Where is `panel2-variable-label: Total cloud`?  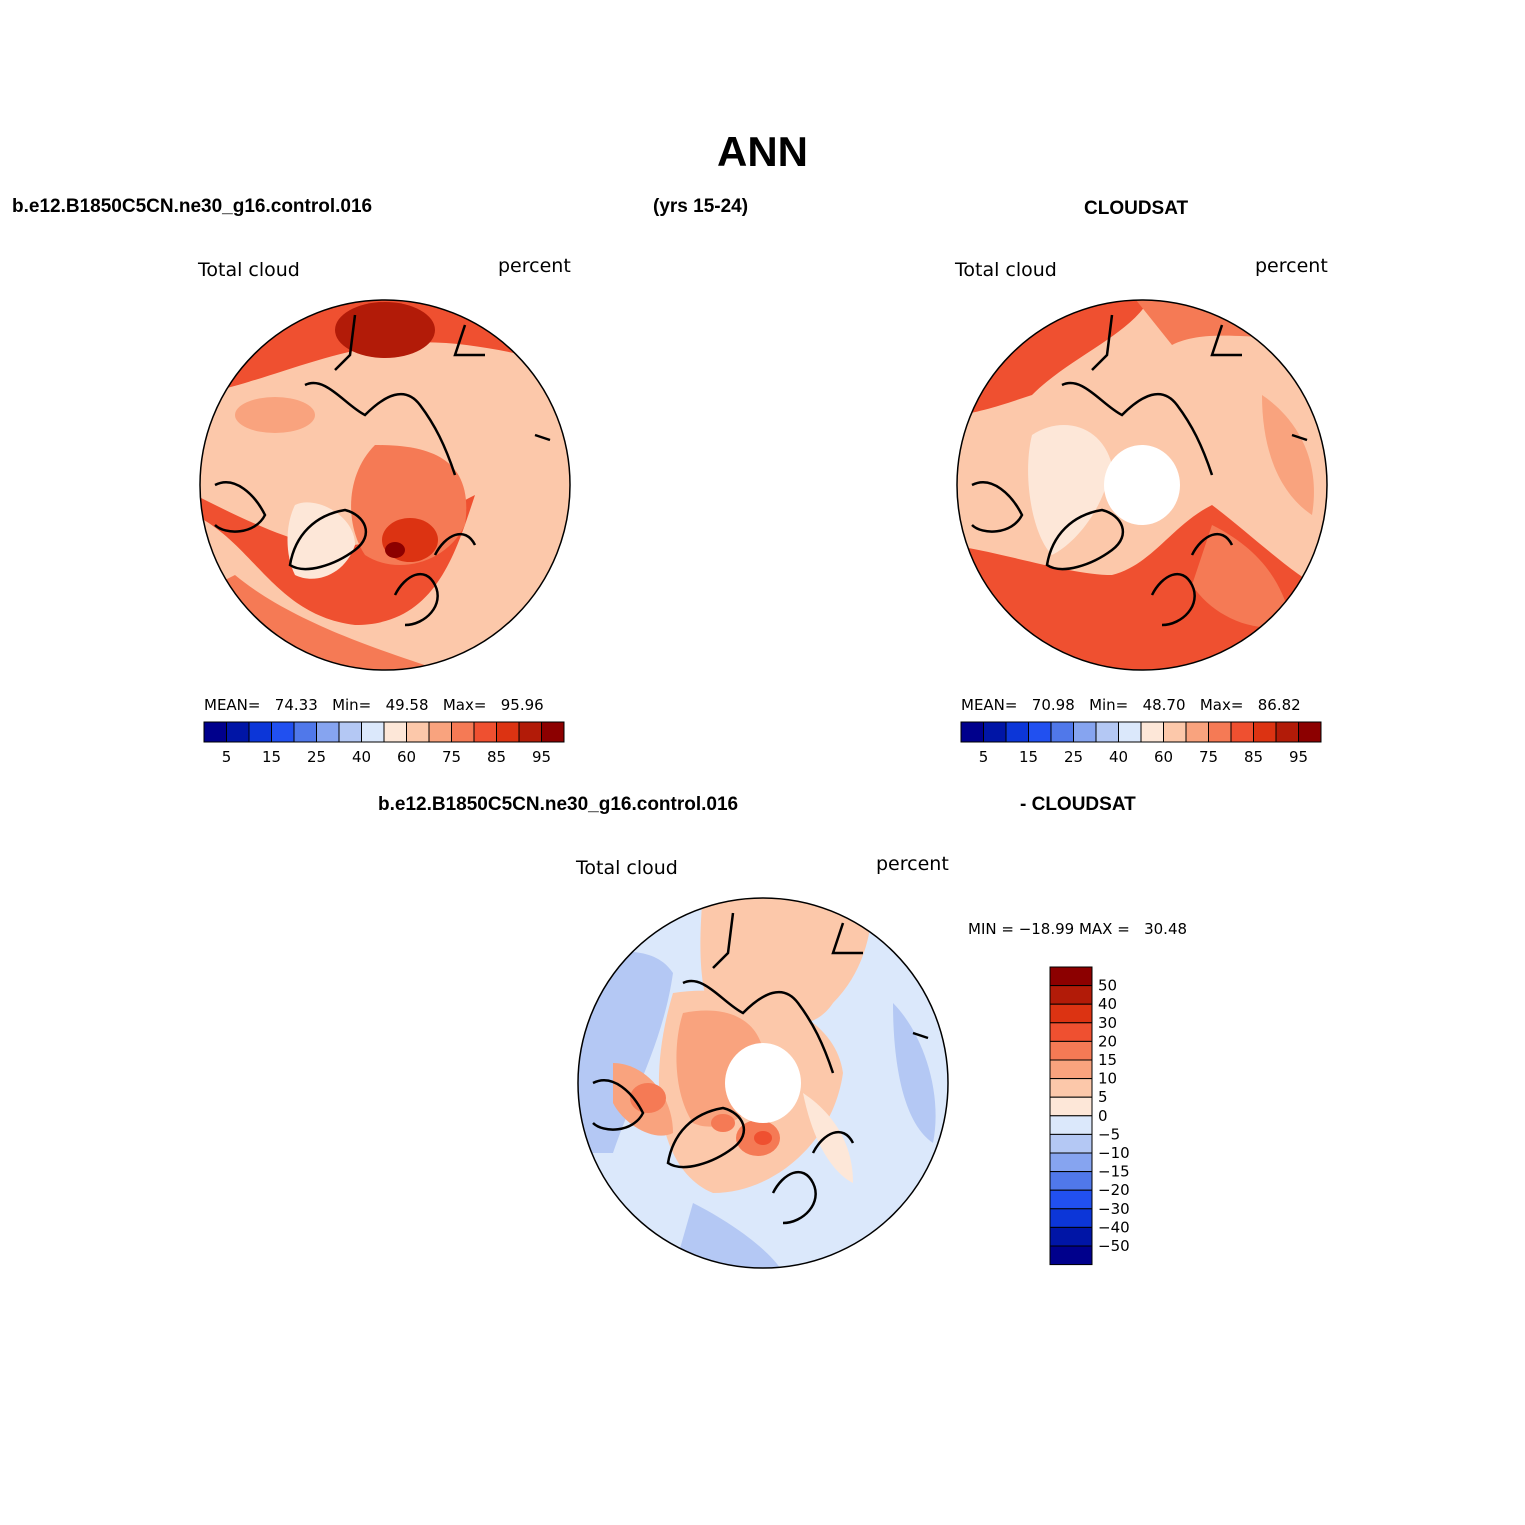 panel2-variable-label: Total cloud is located at coordinates (1006, 270).